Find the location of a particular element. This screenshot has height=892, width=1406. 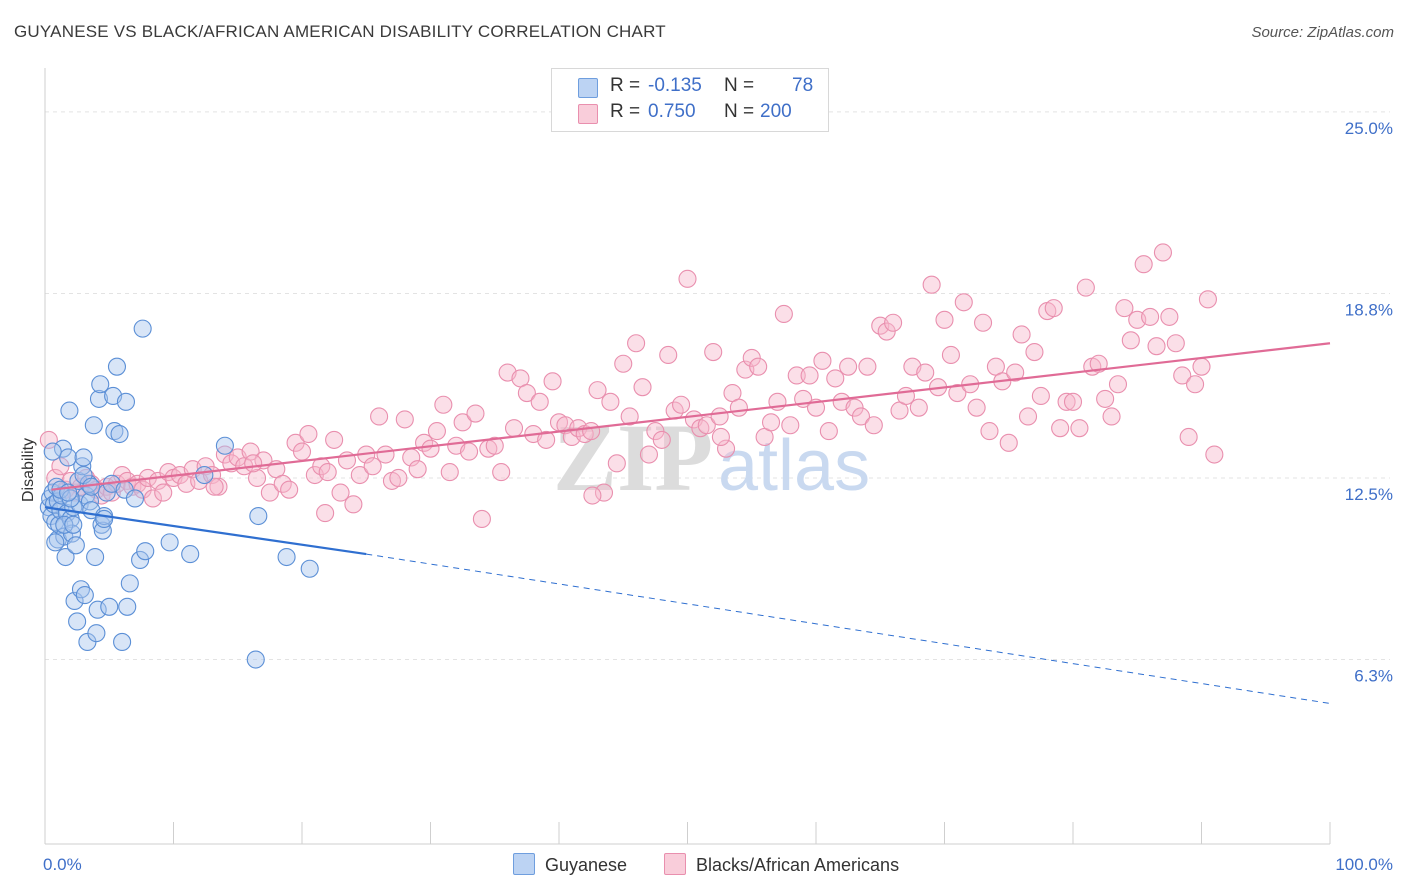

legend-label-black: Blacks/African Americans is located at coordinates (798, 865).